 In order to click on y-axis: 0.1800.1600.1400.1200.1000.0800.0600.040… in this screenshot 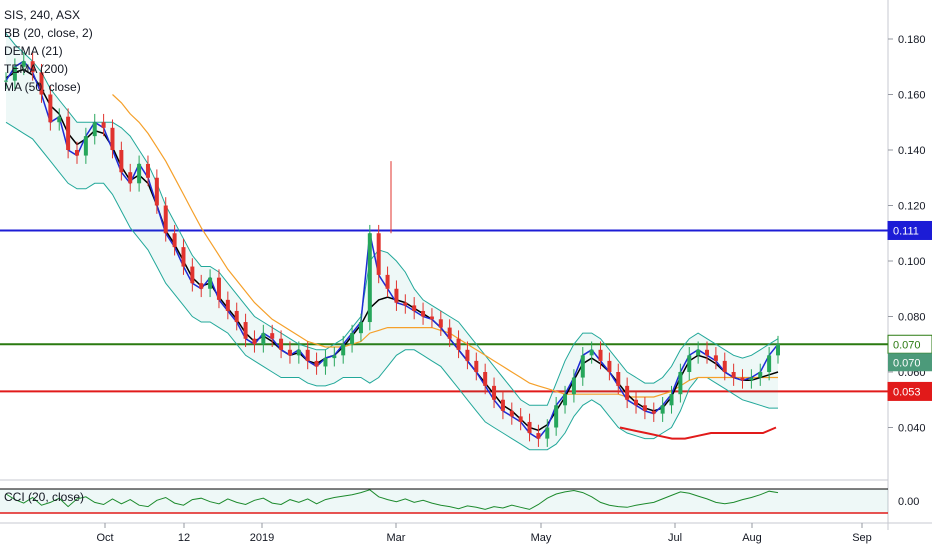, I will do `click(907, 271)`.